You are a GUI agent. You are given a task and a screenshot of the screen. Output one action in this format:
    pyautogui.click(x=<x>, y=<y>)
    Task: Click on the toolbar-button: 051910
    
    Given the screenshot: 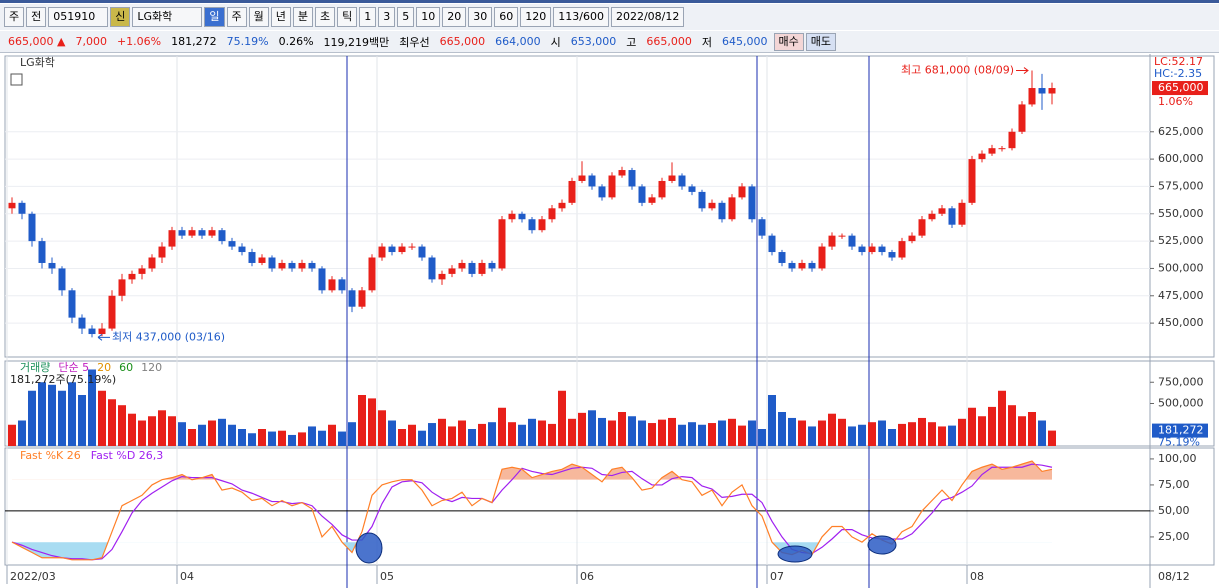 What is the action you would take?
    pyautogui.click(x=78, y=17)
    